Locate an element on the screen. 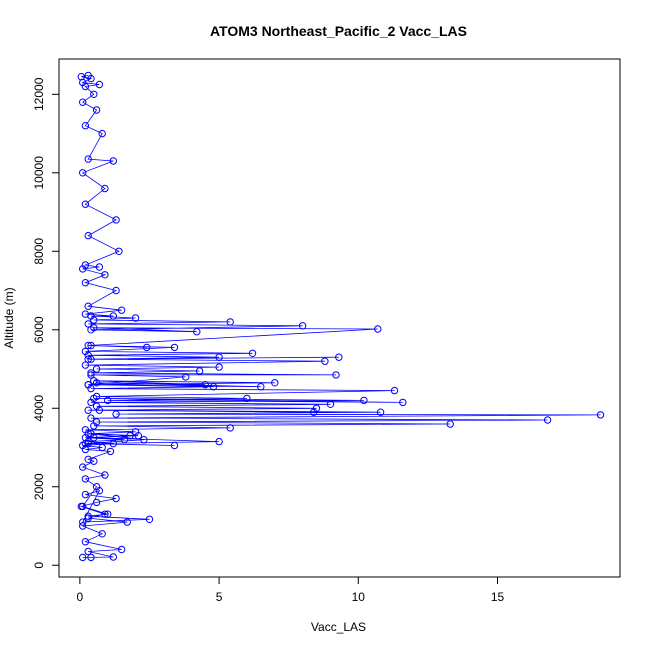  y-tick-label-5: 10000 is located at coordinates (39, 173).